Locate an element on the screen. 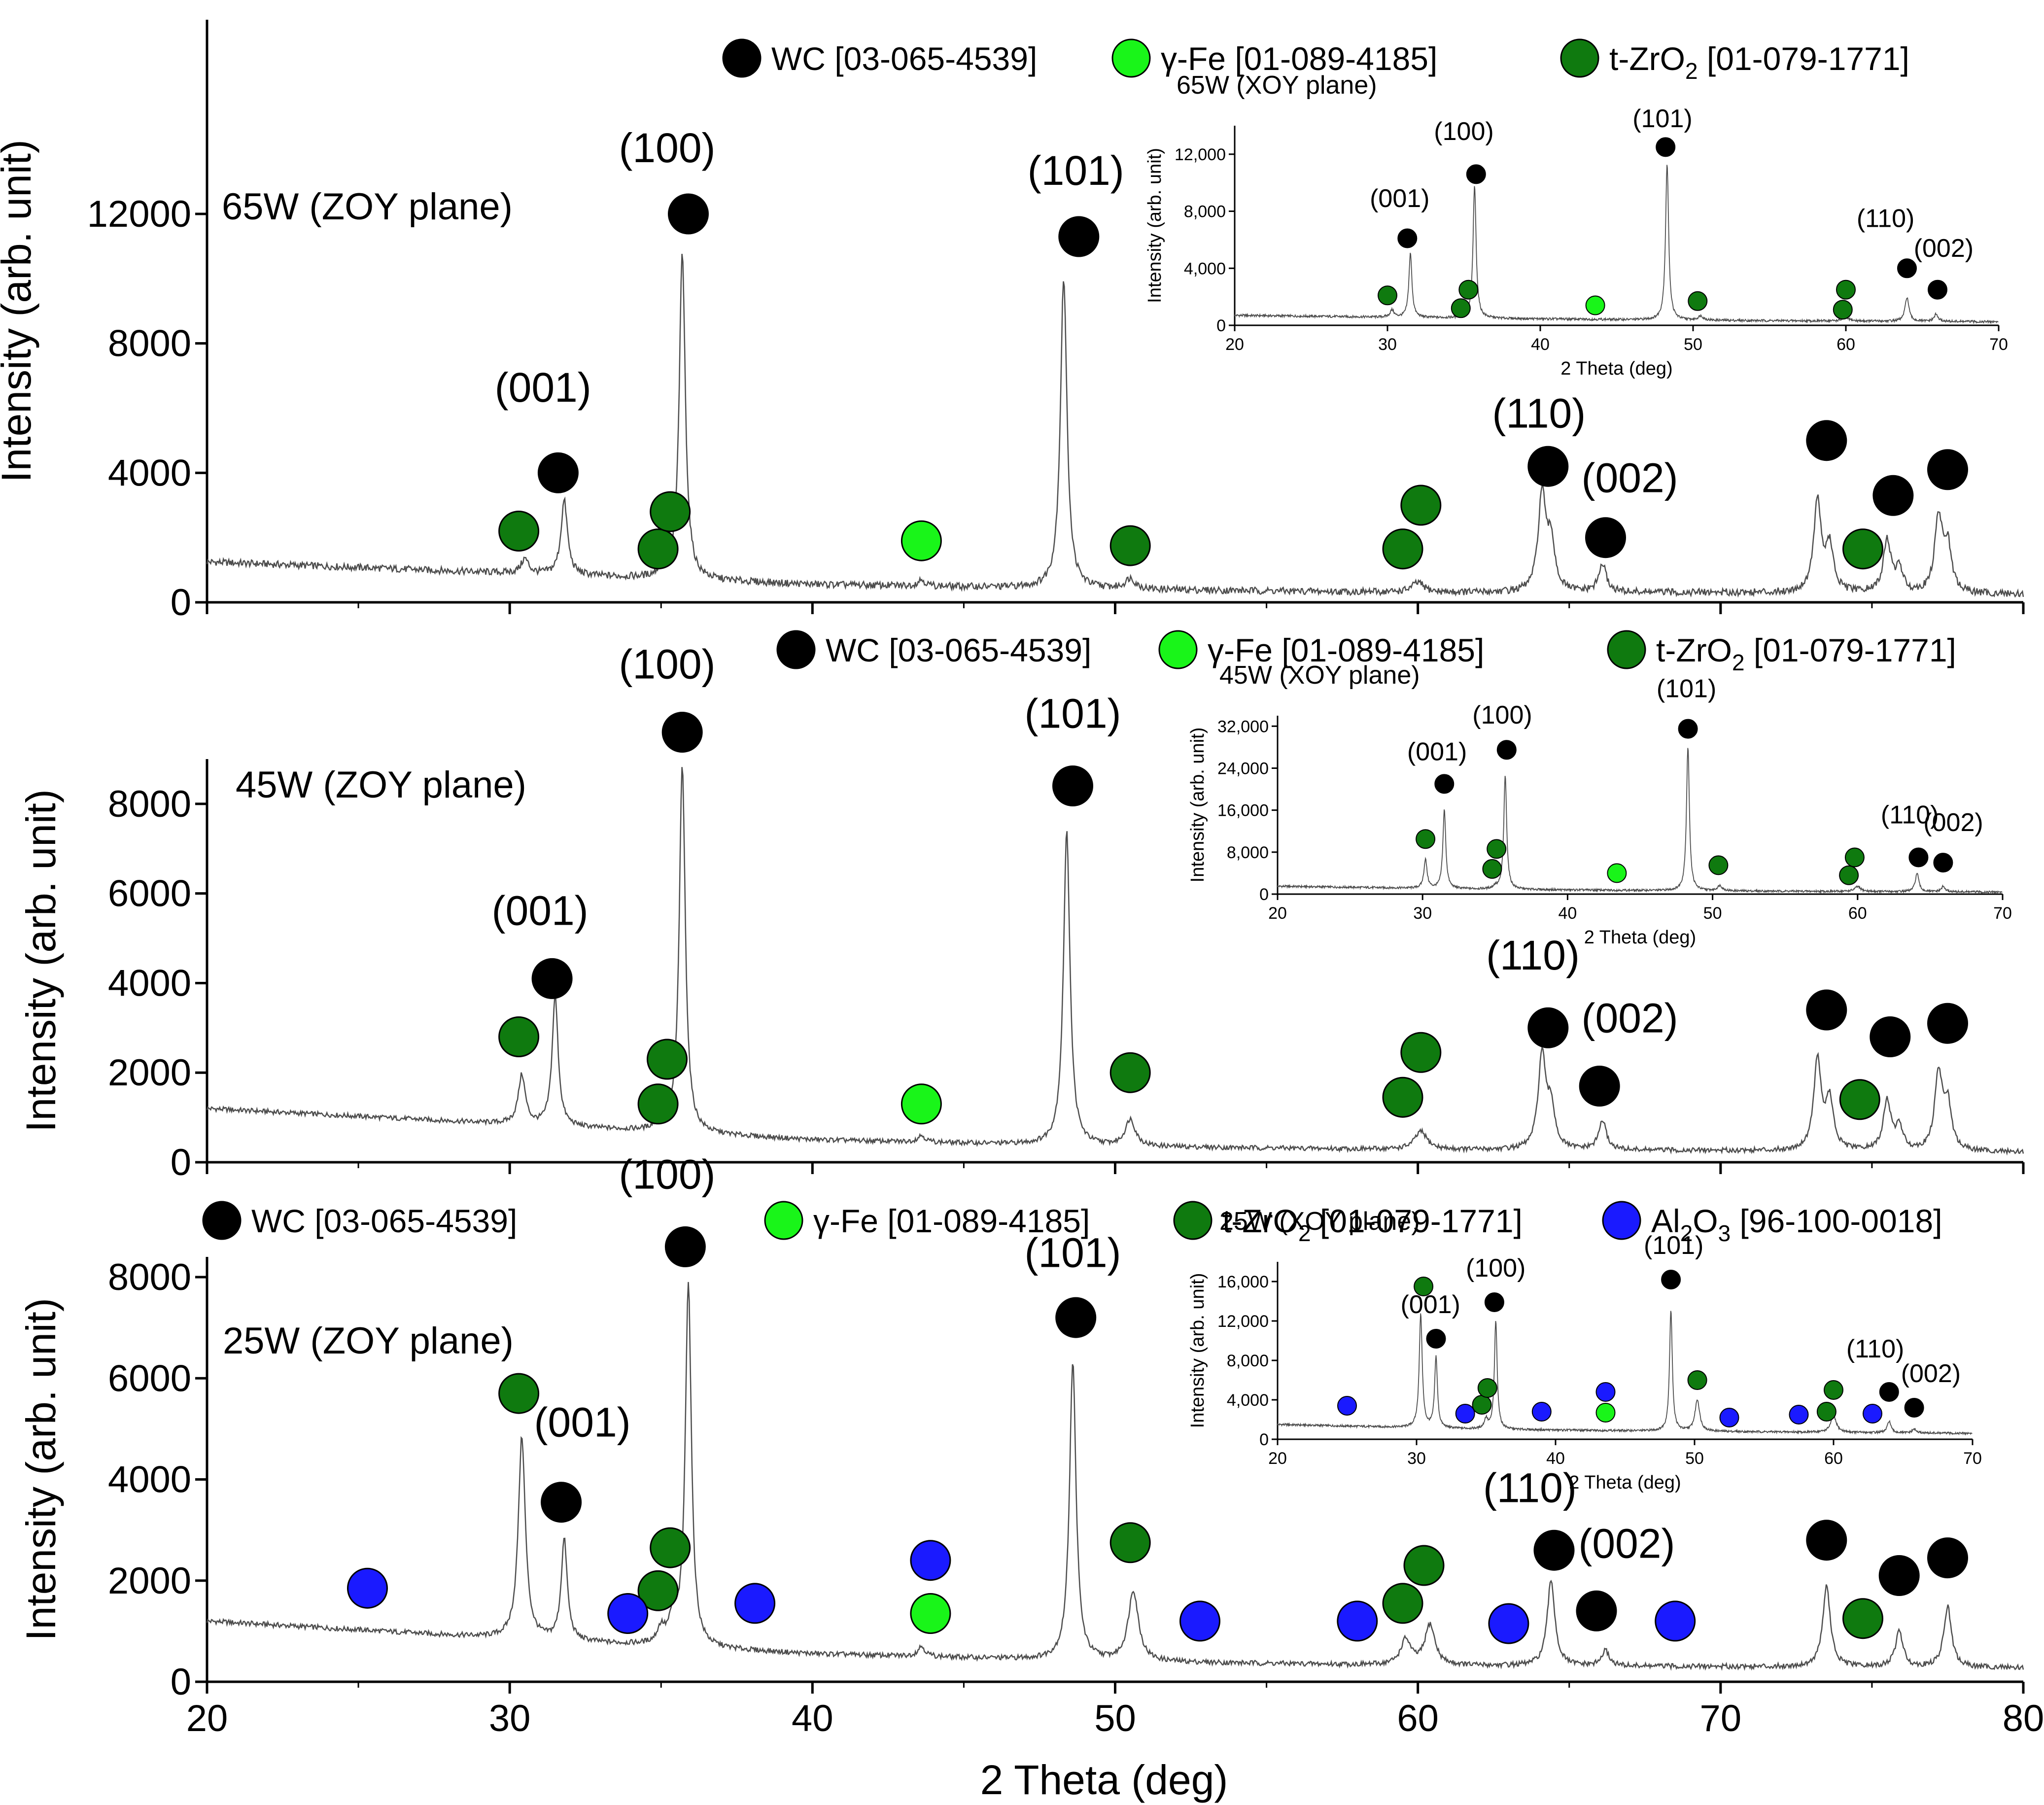 This screenshot has height=1805, width=2044. panel-label: 25W (ZOY plane) is located at coordinates (369, 1341).